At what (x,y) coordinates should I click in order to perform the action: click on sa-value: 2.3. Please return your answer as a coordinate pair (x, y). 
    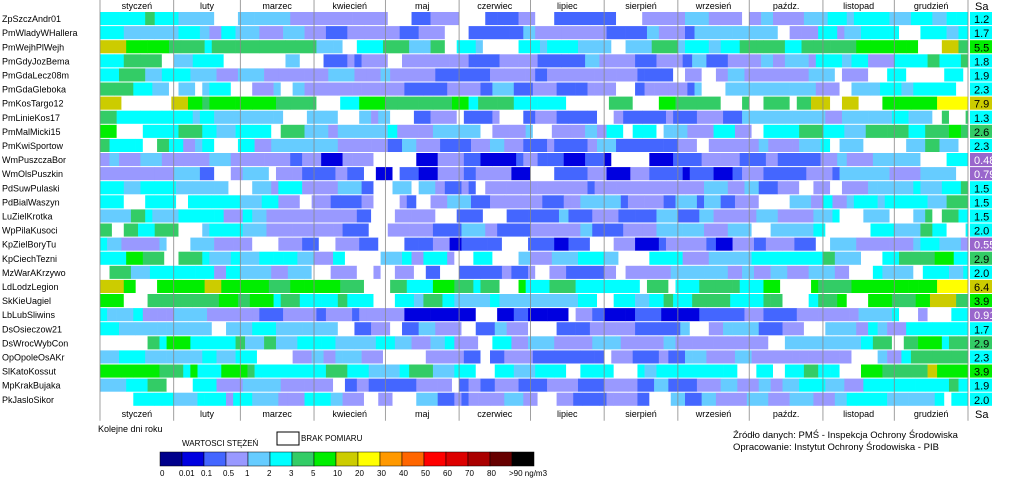
    Looking at the image, I should click on (981, 359).